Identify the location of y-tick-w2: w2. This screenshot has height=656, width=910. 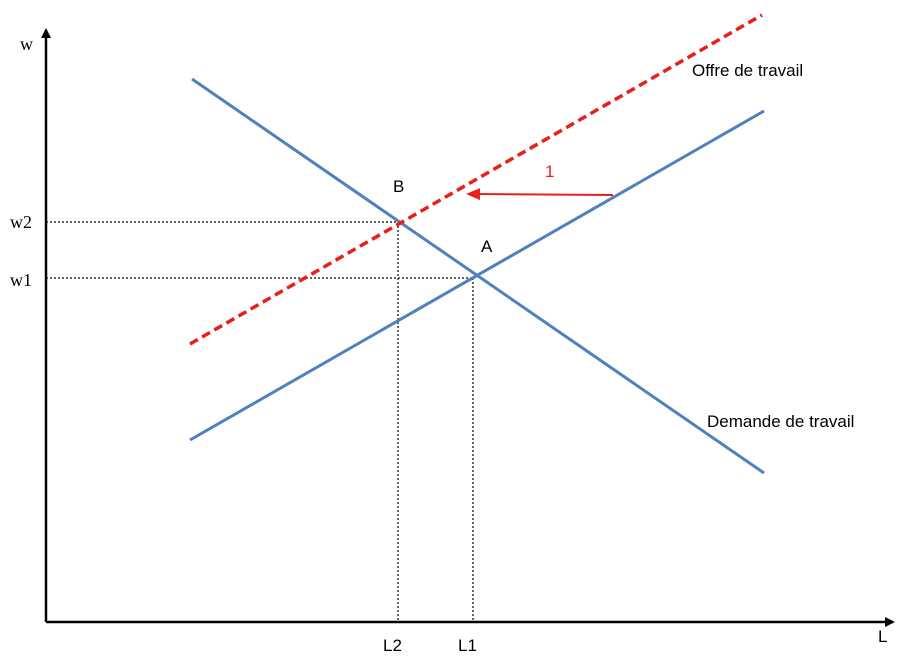
(21, 222).